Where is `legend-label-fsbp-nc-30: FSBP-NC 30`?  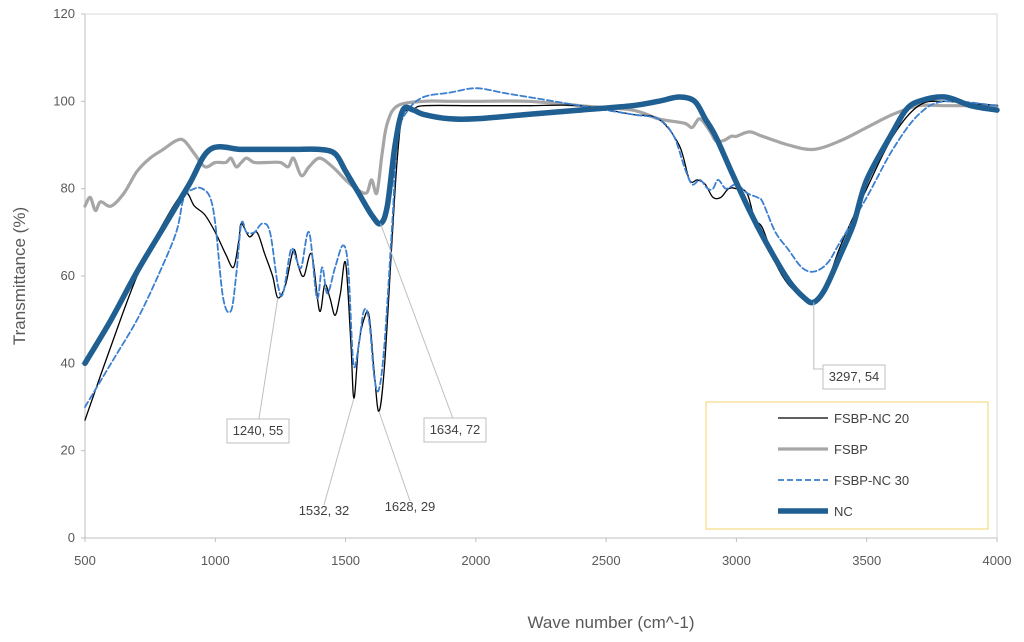
legend-label-fsbp-nc-30: FSBP-NC 30 is located at coordinates (871, 480).